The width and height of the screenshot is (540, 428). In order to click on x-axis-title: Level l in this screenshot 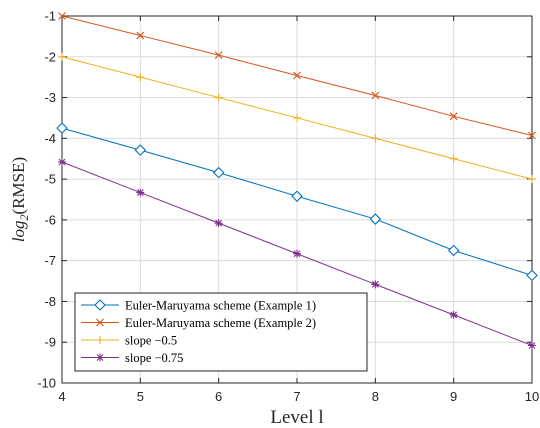, I will do `click(296, 417)`.